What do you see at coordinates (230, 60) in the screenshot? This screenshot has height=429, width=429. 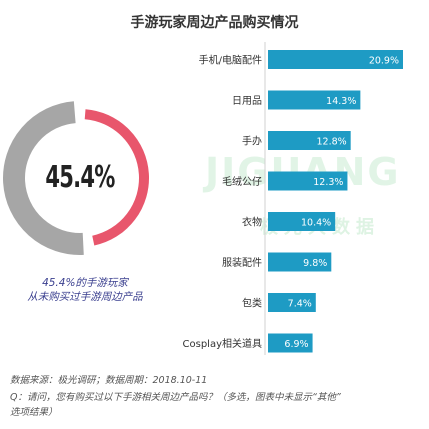 I see `category-label: 手机/电脑配件` at bounding box center [230, 60].